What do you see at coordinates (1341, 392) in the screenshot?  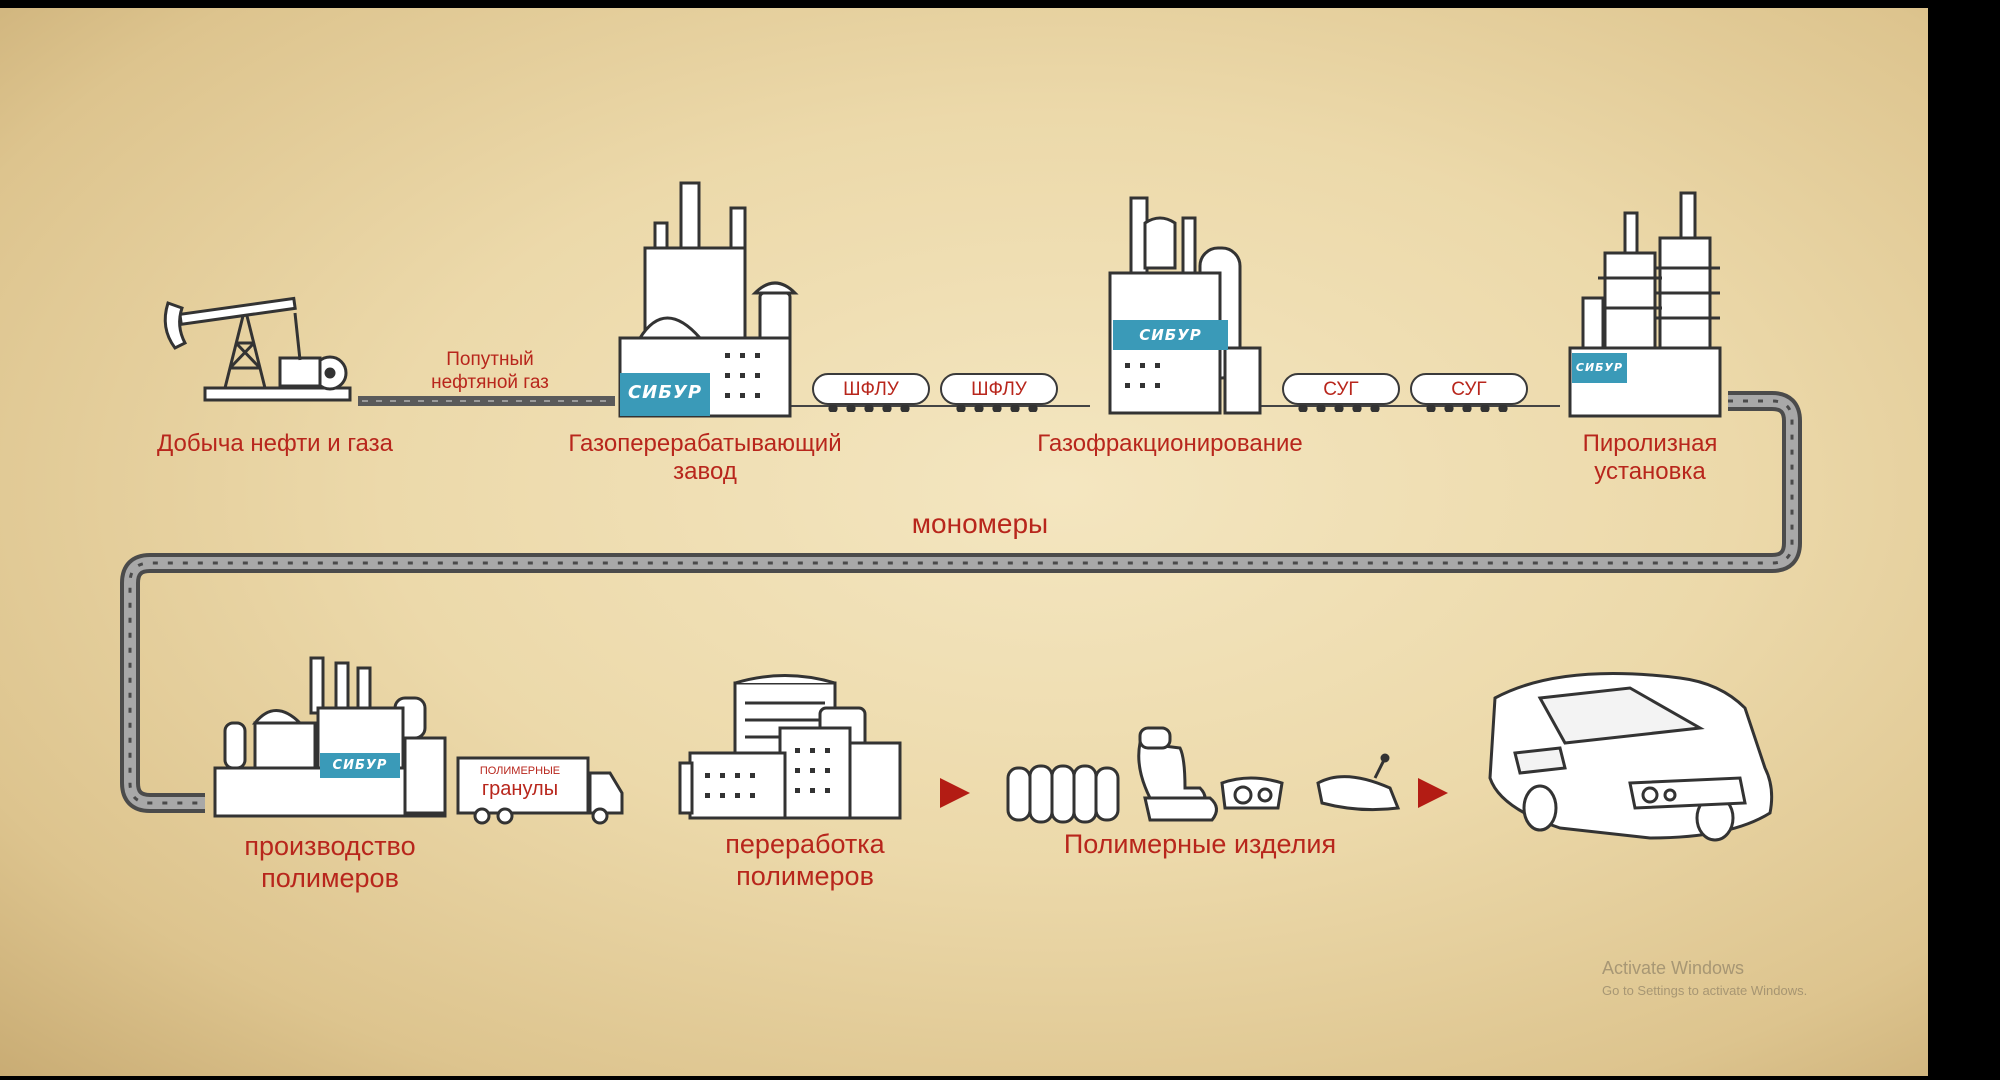 I see `tank-car-lpg-1: СУГ` at bounding box center [1341, 392].